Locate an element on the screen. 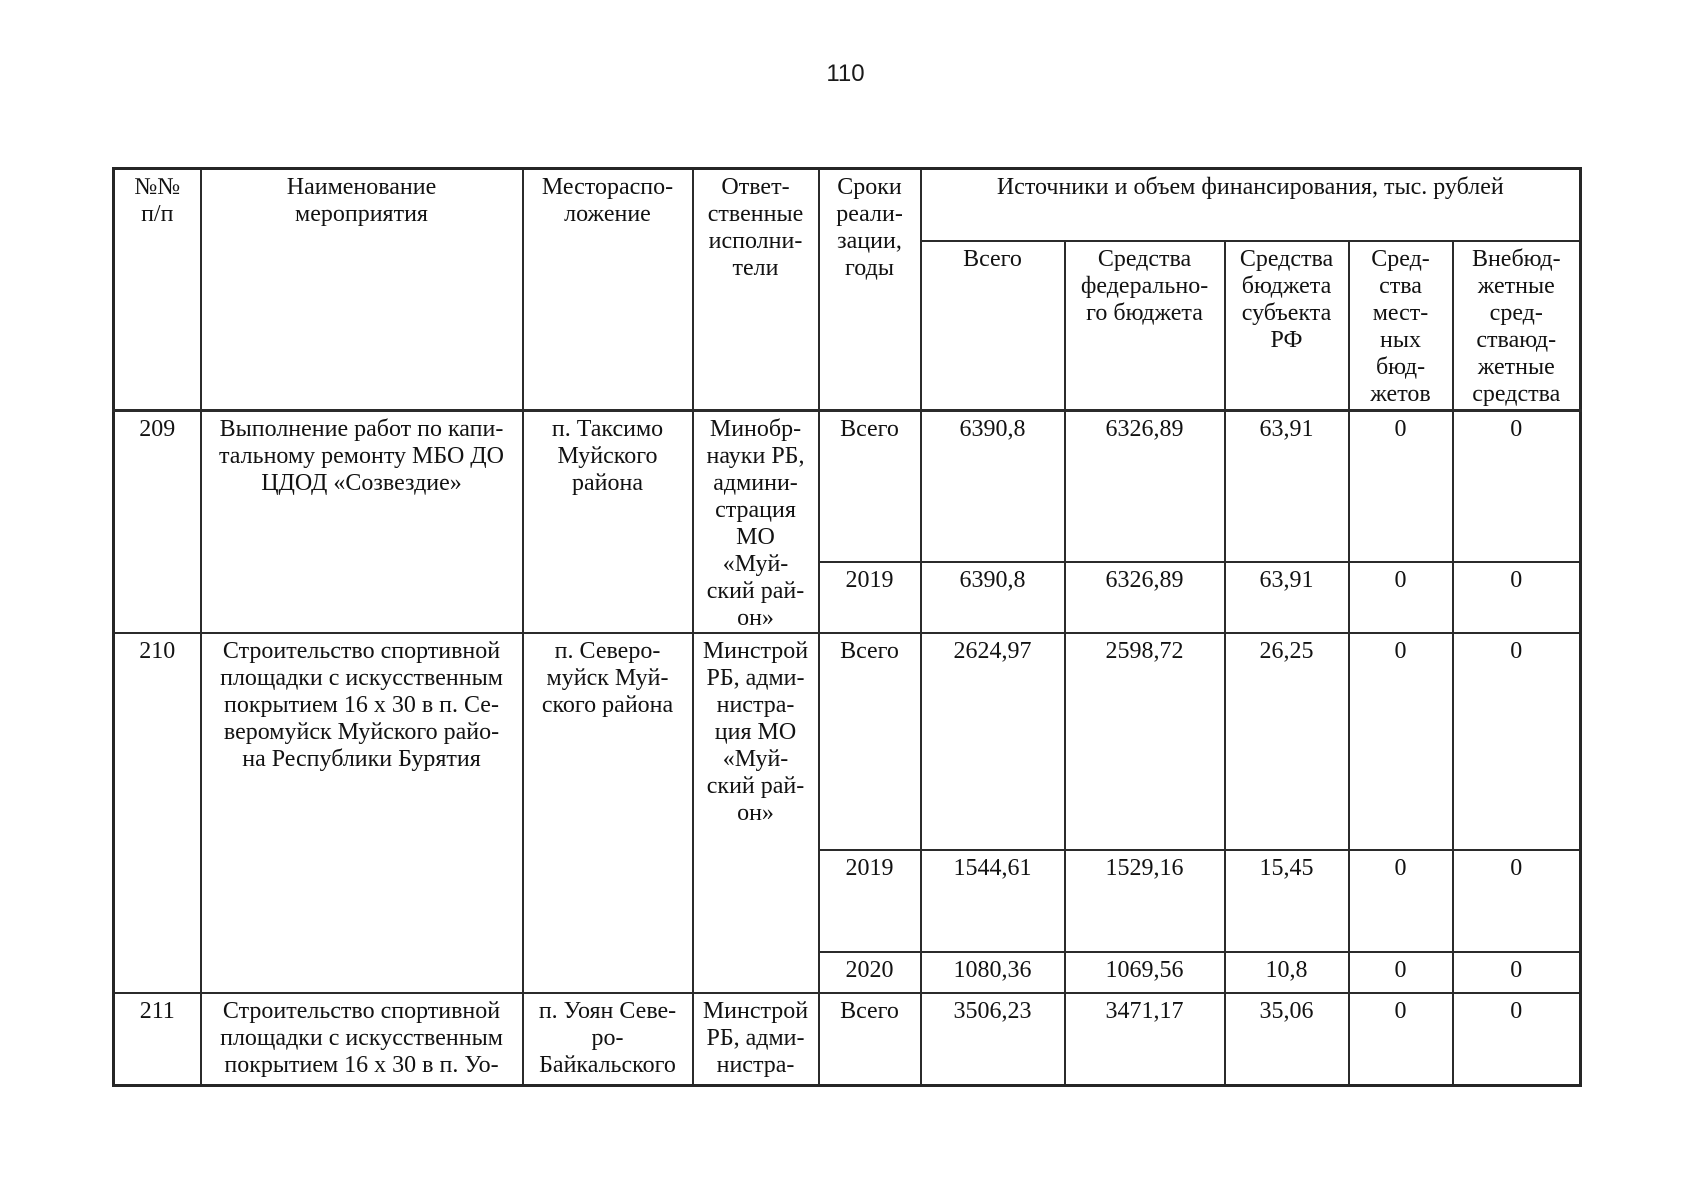 The image size is (1698, 1200). table-row-209-2019: 2019 6390,8 6326,89 63,91 0 0 is located at coordinates (848, 597).